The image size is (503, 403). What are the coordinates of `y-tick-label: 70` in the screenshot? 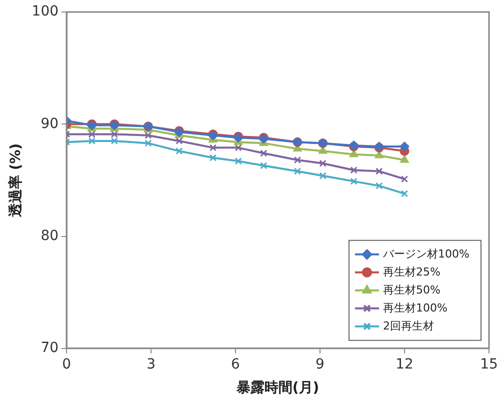 It's located at (49, 348).